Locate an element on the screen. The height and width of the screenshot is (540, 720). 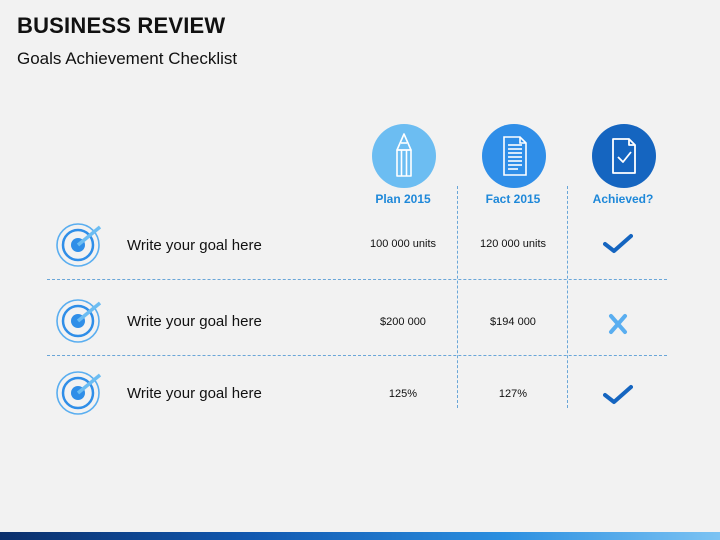
page-title: BUSINESS REVIEW is located at coordinates (121, 25).